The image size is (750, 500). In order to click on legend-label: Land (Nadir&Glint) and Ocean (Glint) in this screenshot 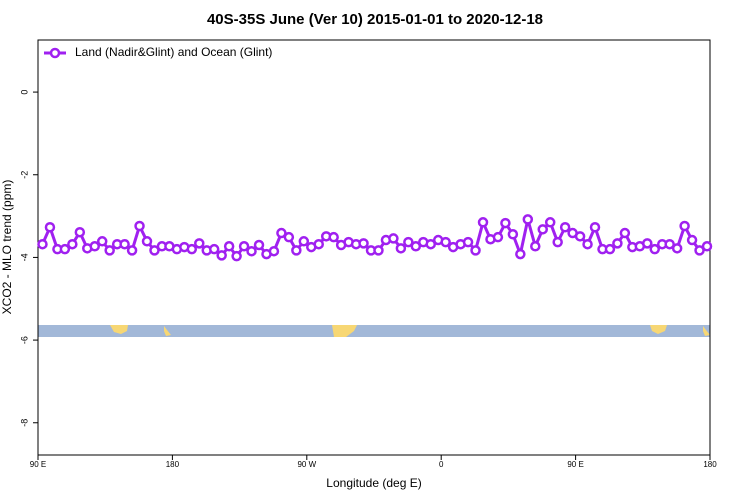, I will do `click(173, 52)`.